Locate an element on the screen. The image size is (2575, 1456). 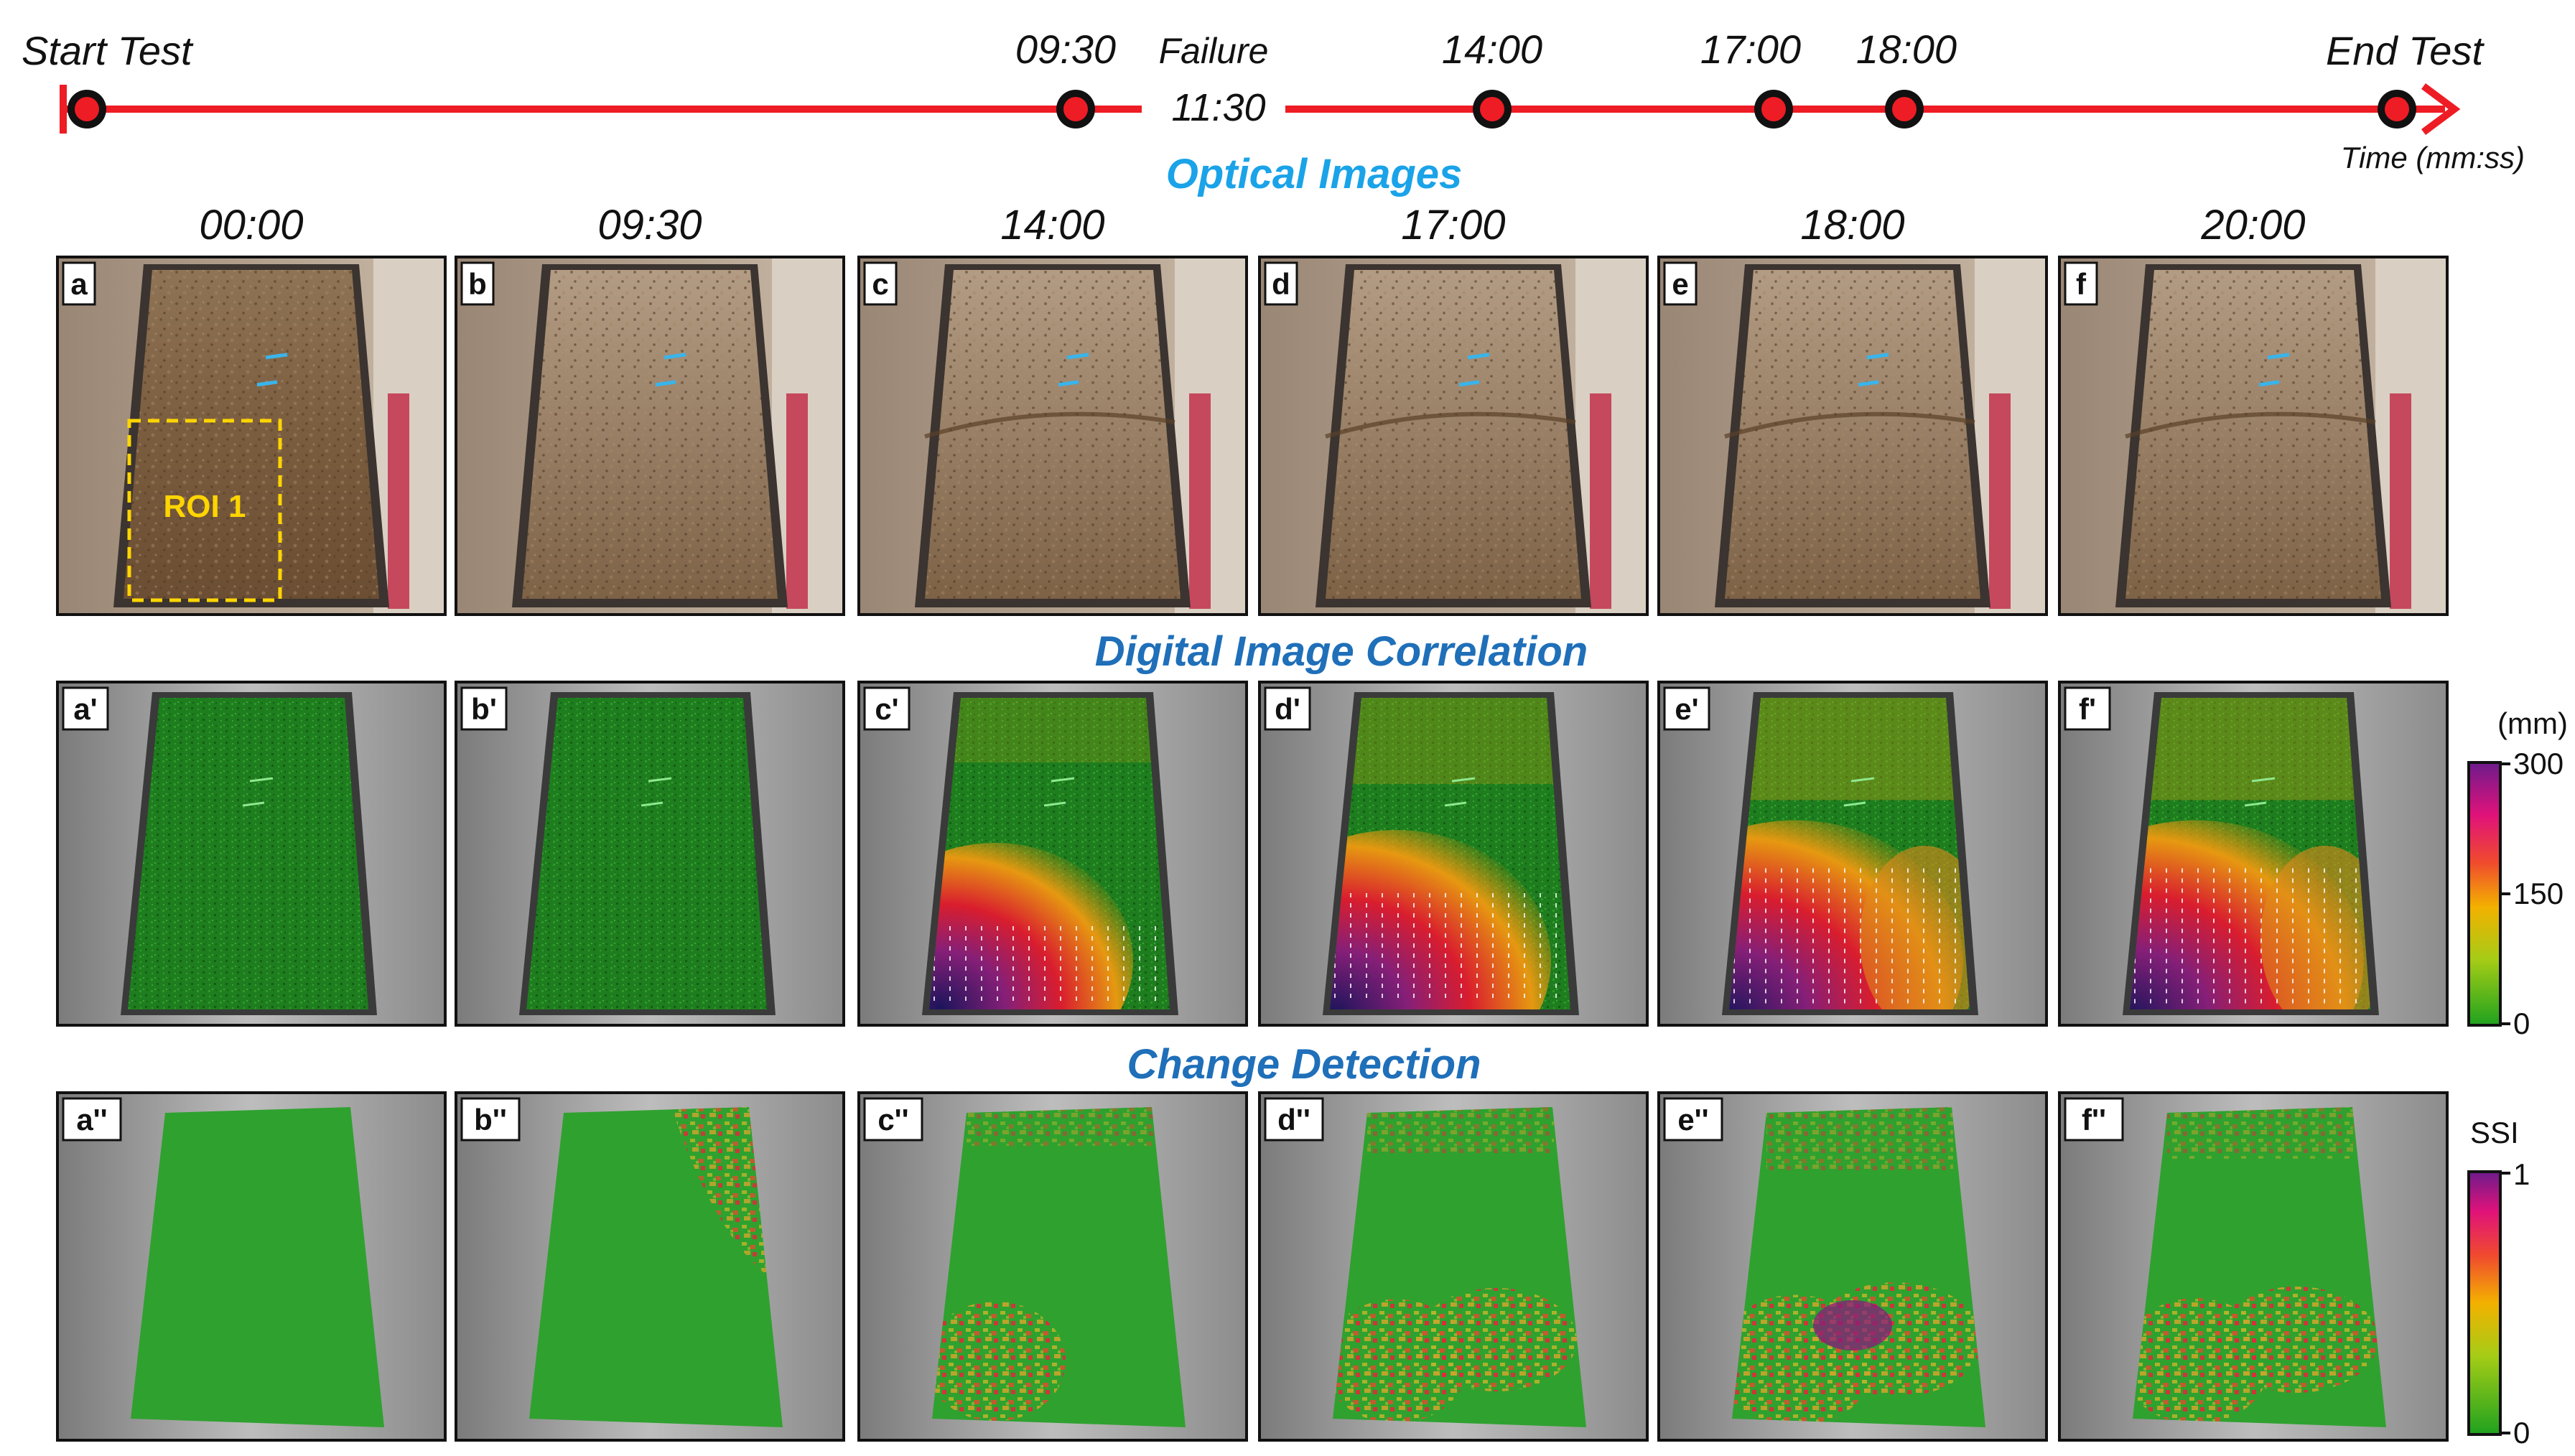
colorbar-dic-gradient is located at coordinates (2484, 894).